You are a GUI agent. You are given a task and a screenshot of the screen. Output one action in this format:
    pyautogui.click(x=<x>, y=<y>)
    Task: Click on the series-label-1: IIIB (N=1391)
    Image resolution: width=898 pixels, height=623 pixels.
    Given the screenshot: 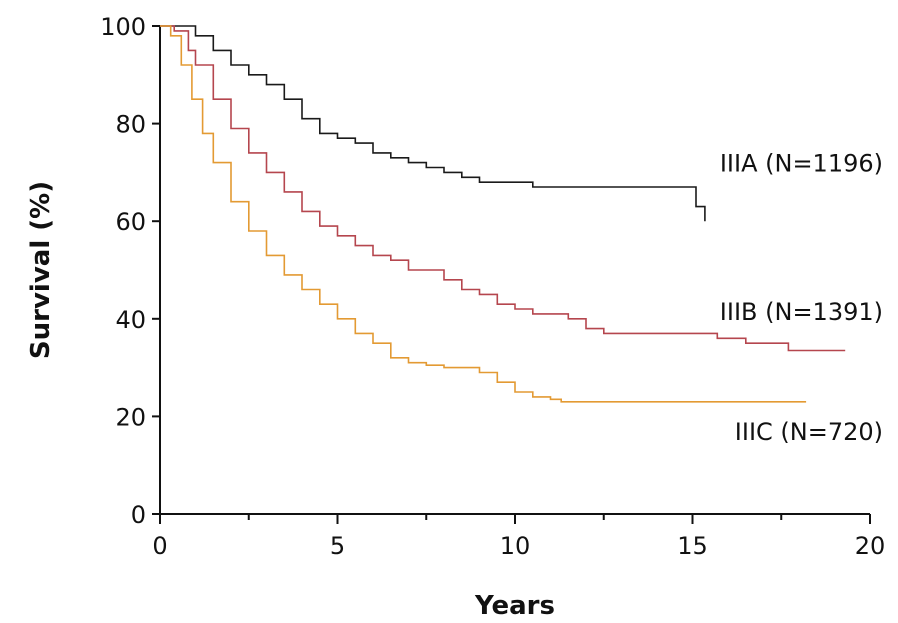 What is the action you would take?
    pyautogui.click(x=801, y=312)
    